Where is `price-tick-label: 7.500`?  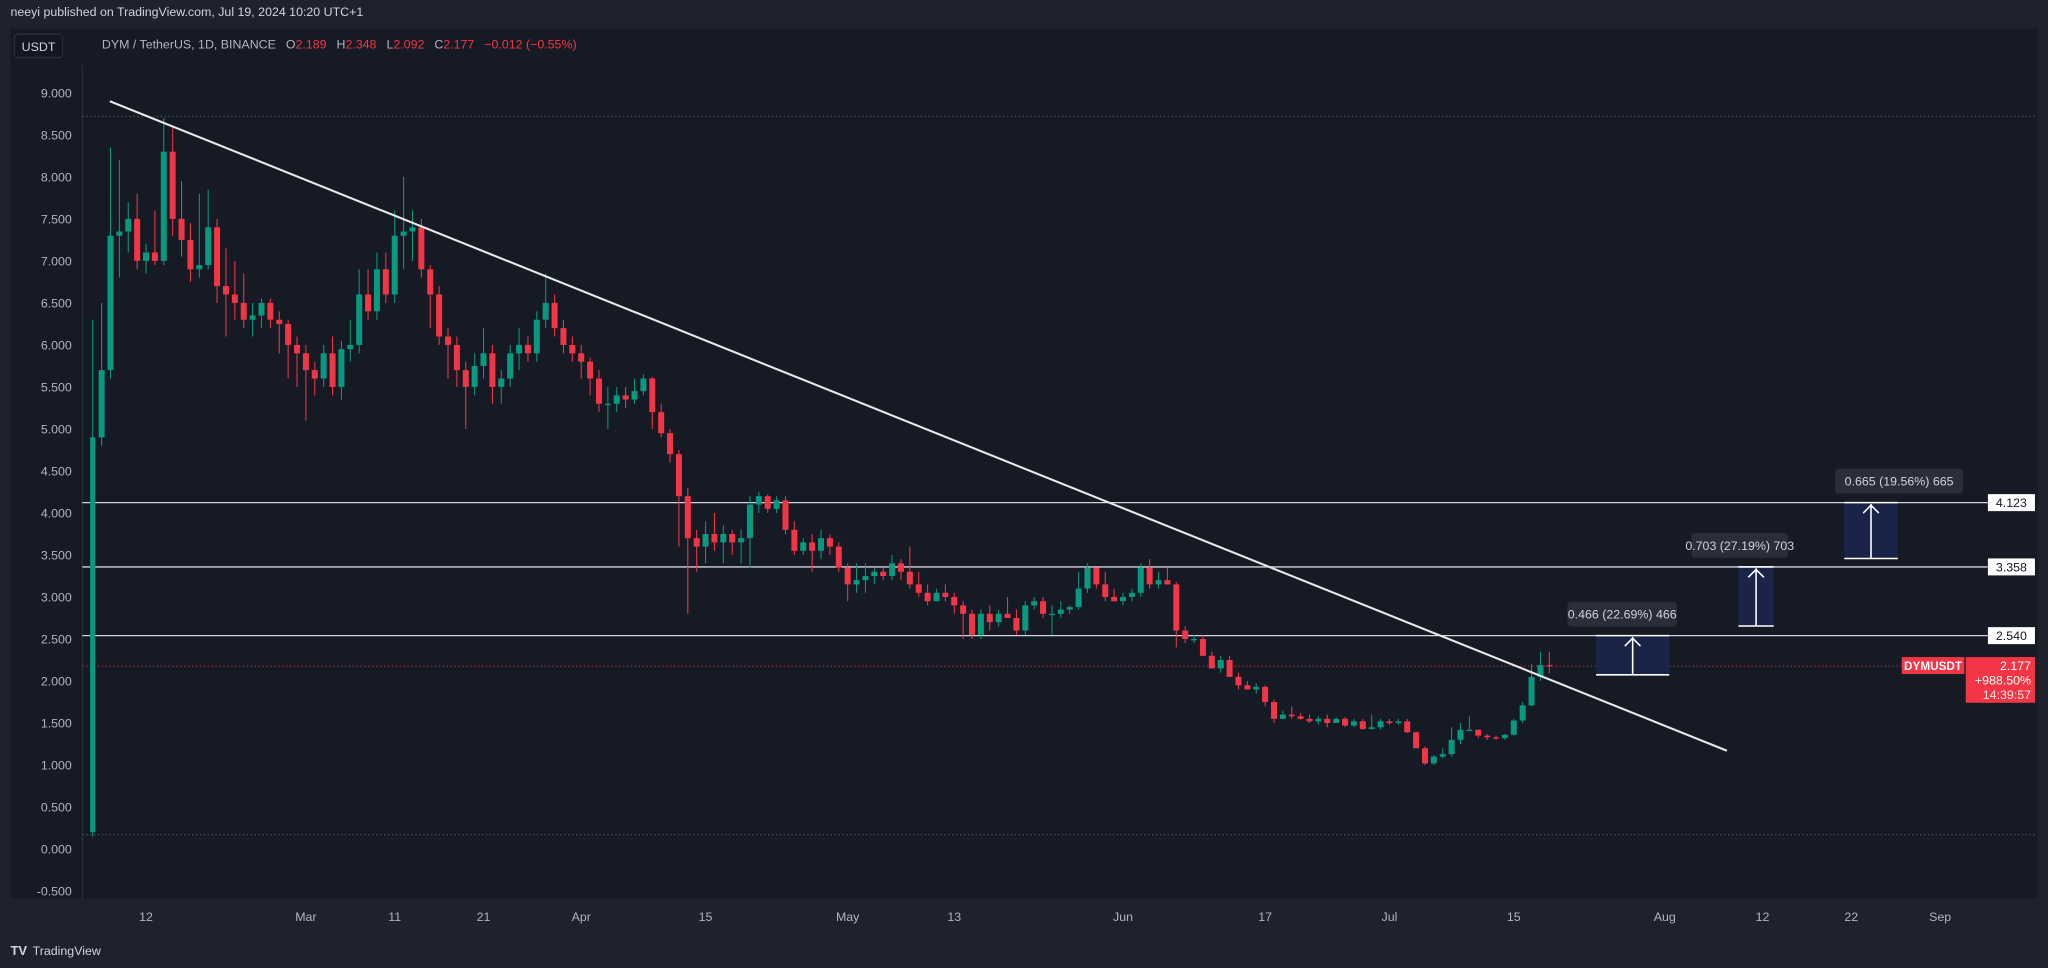 price-tick-label: 7.500 is located at coordinates (56, 219).